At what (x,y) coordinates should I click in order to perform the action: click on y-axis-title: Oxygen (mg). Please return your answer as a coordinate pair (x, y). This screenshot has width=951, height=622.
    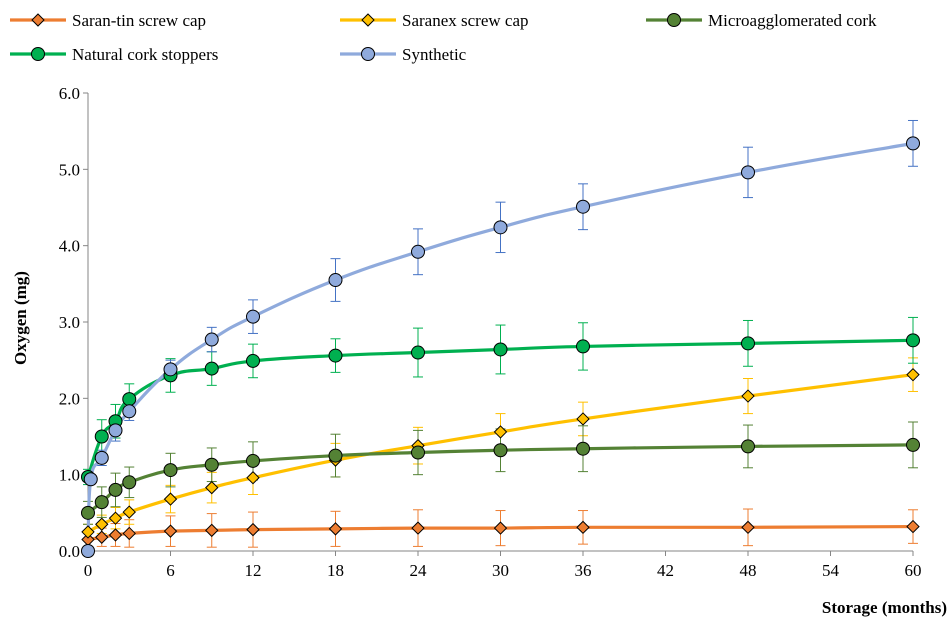
    Looking at the image, I should click on (20, 318).